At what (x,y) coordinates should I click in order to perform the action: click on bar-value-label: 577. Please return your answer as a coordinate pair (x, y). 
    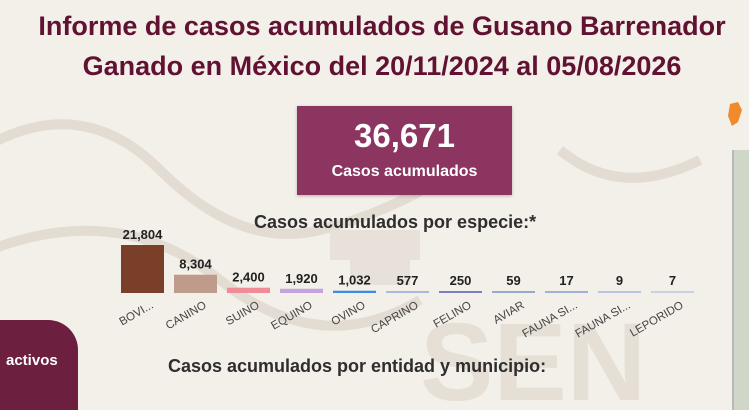
    Looking at the image, I should click on (408, 280).